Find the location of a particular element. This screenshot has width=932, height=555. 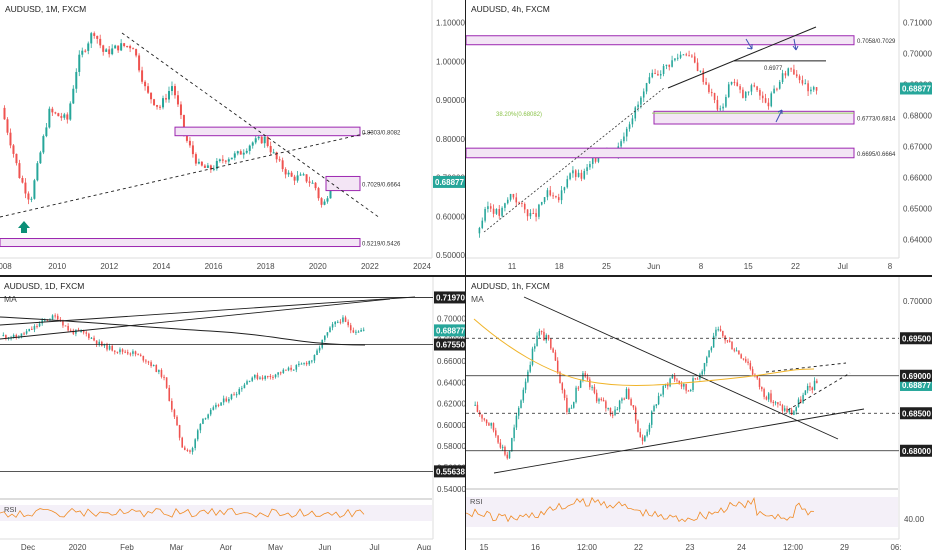

current-price-label: 0.68877 is located at coordinates (916, 88).